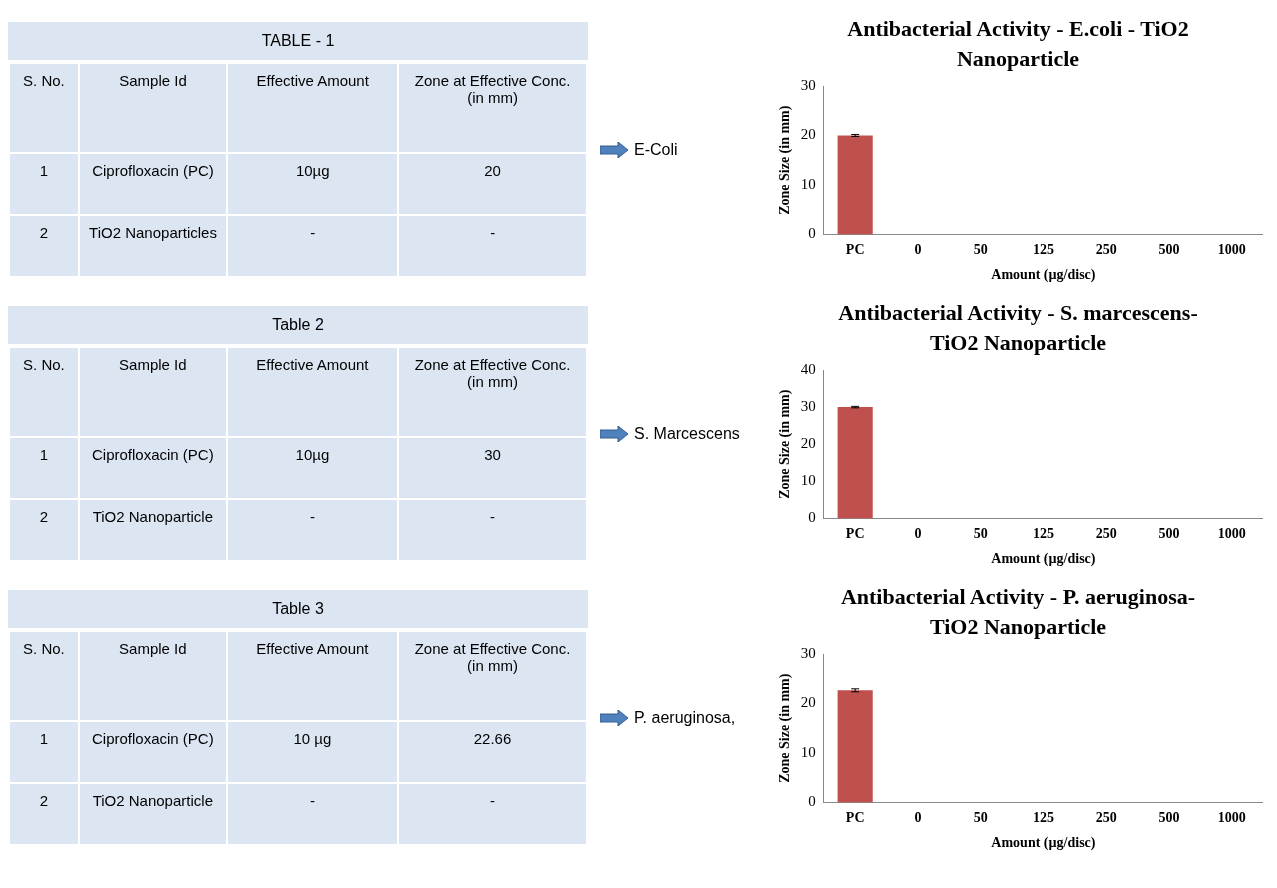  I want to click on text: Table 3, so click(298, 610).